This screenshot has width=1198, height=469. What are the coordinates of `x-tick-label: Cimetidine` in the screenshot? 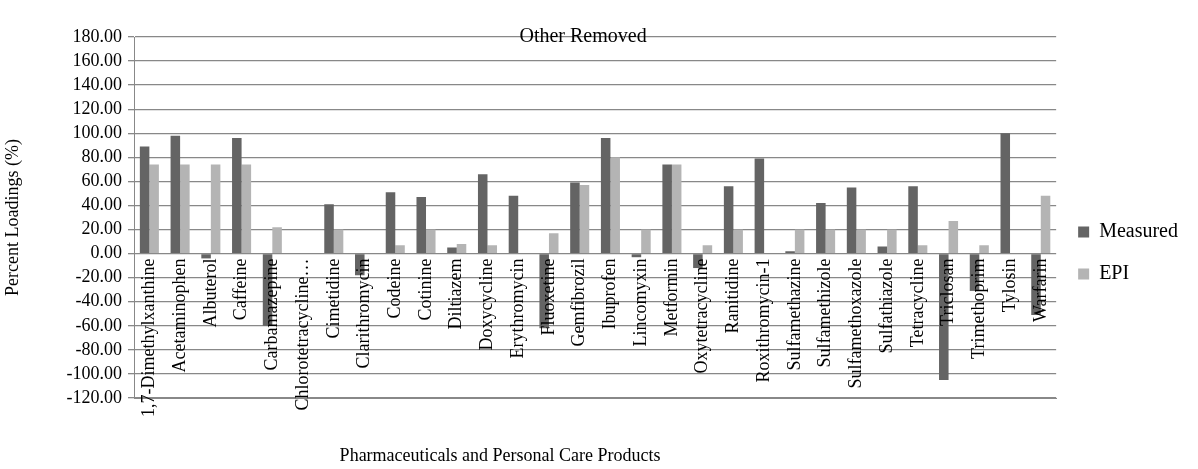 It's located at (332, 298).